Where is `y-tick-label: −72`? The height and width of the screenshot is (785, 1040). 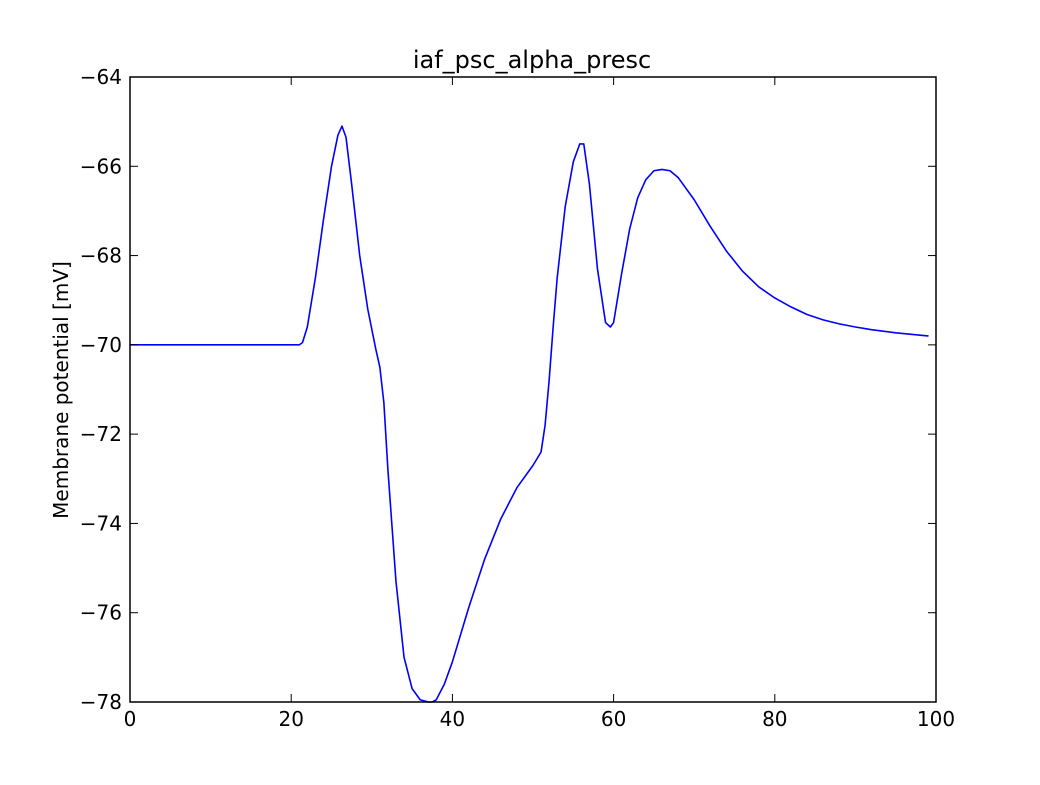
y-tick-label: −72 is located at coordinates (101, 434).